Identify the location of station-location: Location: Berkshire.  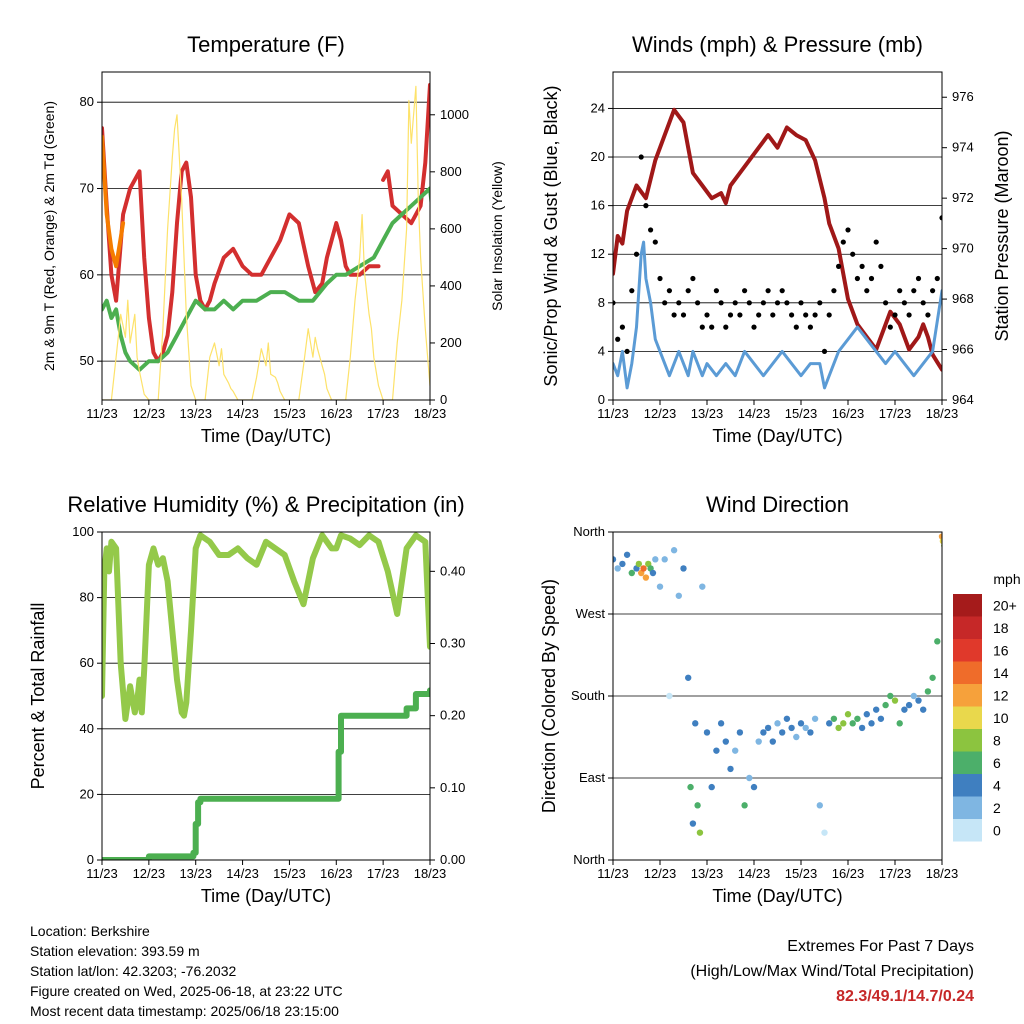
(90, 931).